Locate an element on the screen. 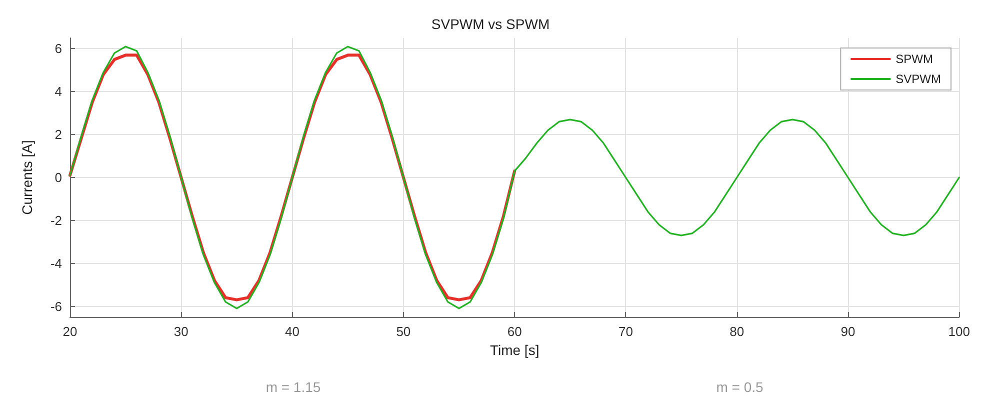 The height and width of the screenshot is (405, 981). y-tick-label: 6 is located at coordinates (58, 48).